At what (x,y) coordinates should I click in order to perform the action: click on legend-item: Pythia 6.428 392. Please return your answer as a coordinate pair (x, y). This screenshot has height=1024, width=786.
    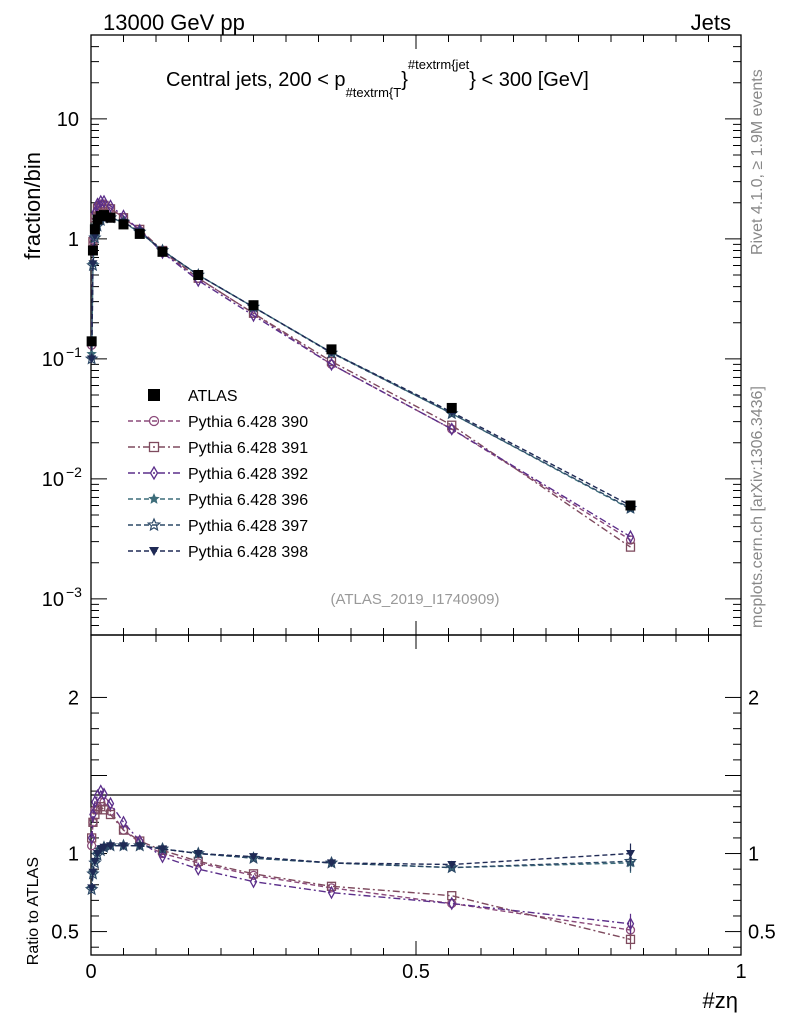
    Looking at the image, I should click on (218, 474).